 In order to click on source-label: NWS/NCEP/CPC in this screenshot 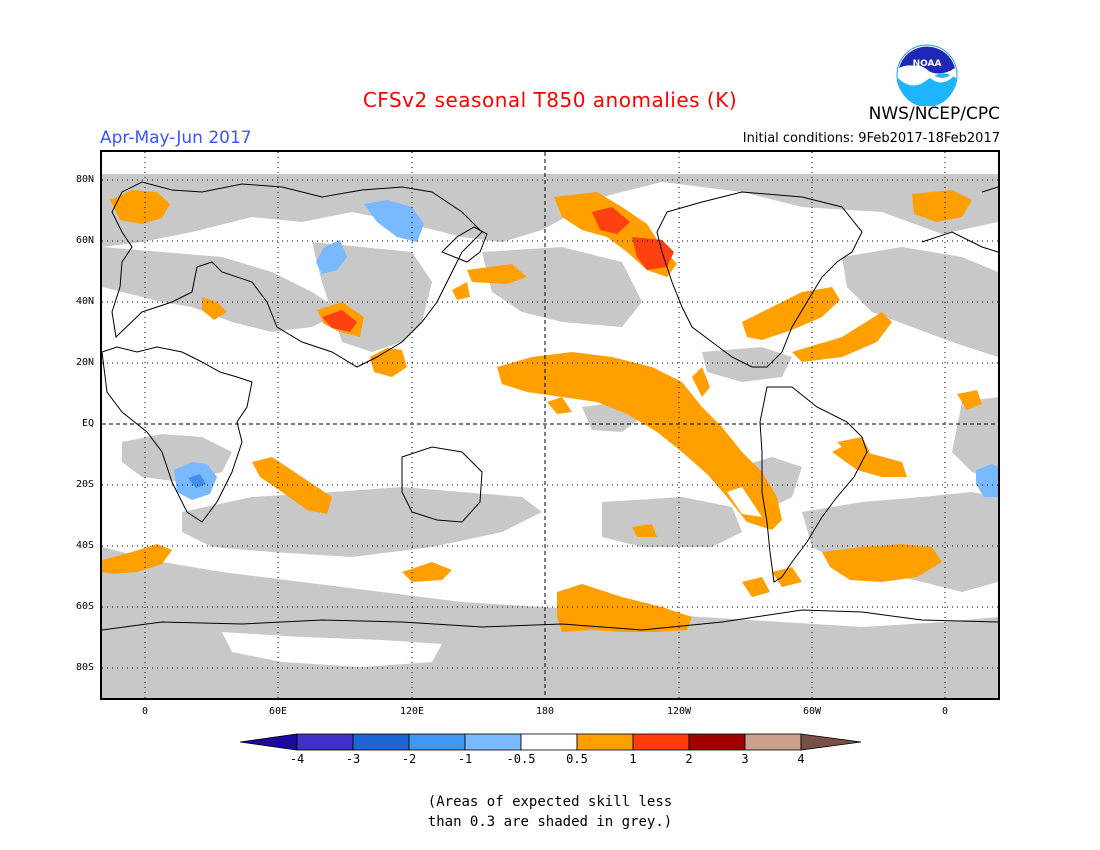, I will do `click(934, 114)`.